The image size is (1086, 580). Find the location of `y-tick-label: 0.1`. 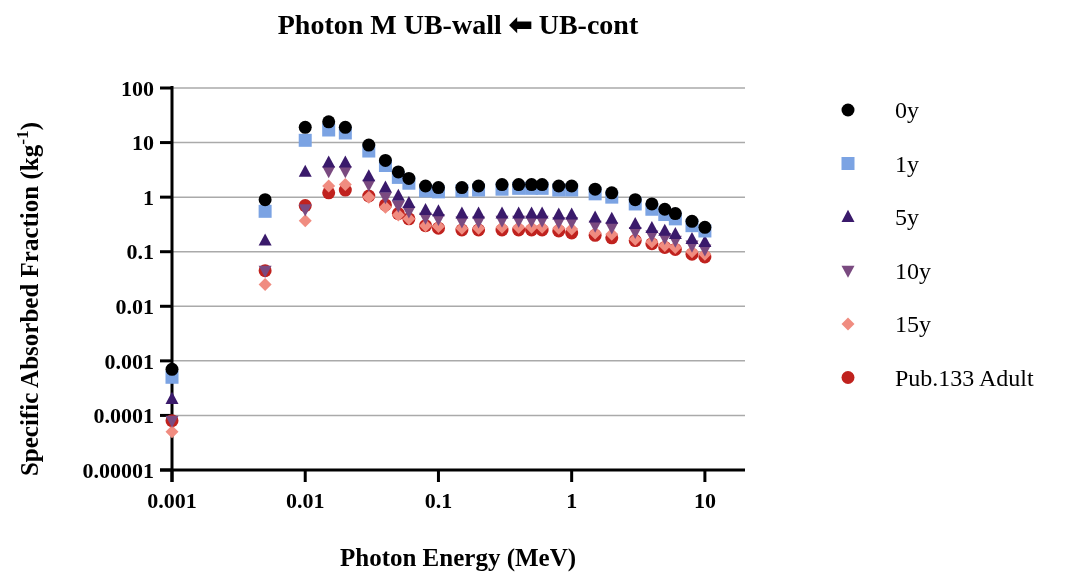

y-tick-label: 0.1 is located at coordinates (140, 252).